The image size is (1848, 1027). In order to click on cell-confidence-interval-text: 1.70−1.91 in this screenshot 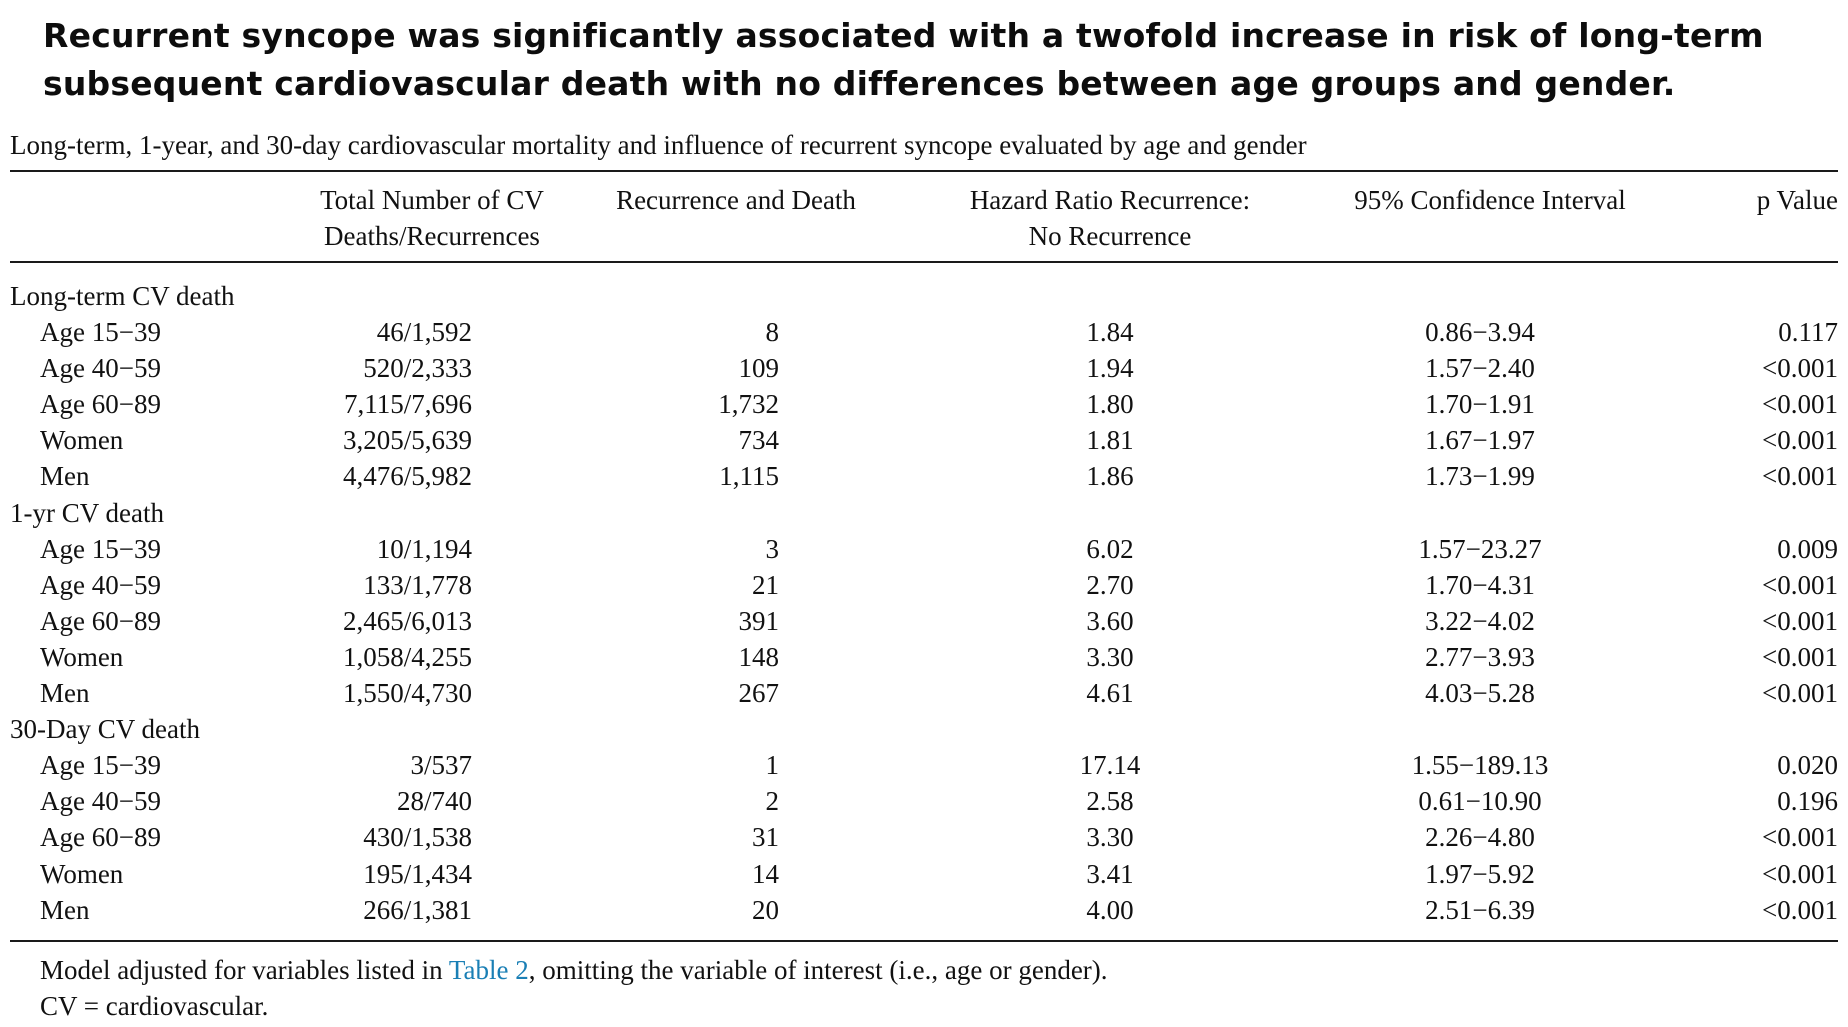, I will do `click(1480, 404)`.